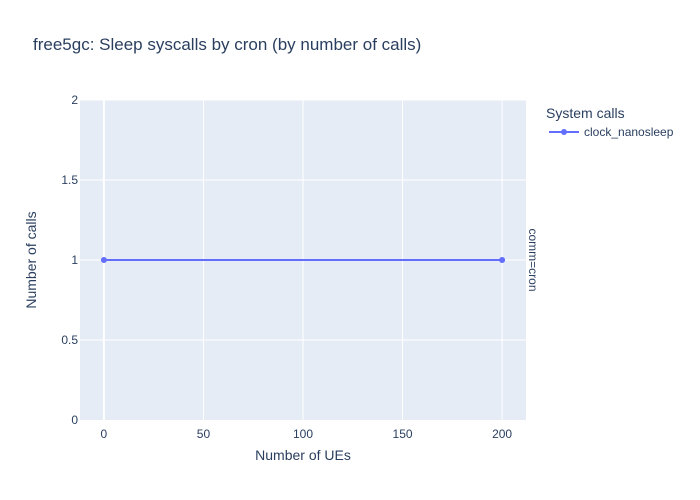  Describe the element at coordinates (303, 260) in the screenshot. I see `series-layer` at that location.